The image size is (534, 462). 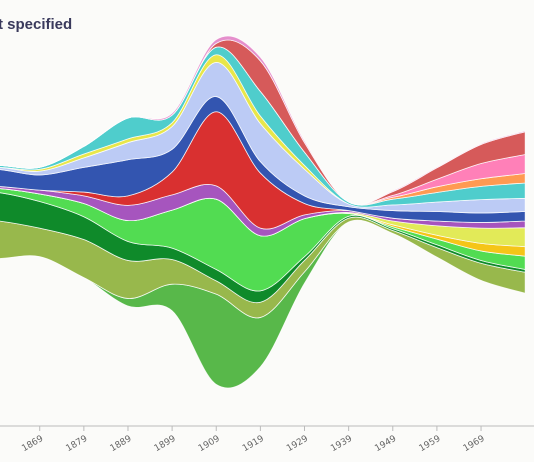 What do you see at coordinates (341, 444) in the screenshot?
I see `x-tick-label-1939: 1939` at bounding box center [341, 444].